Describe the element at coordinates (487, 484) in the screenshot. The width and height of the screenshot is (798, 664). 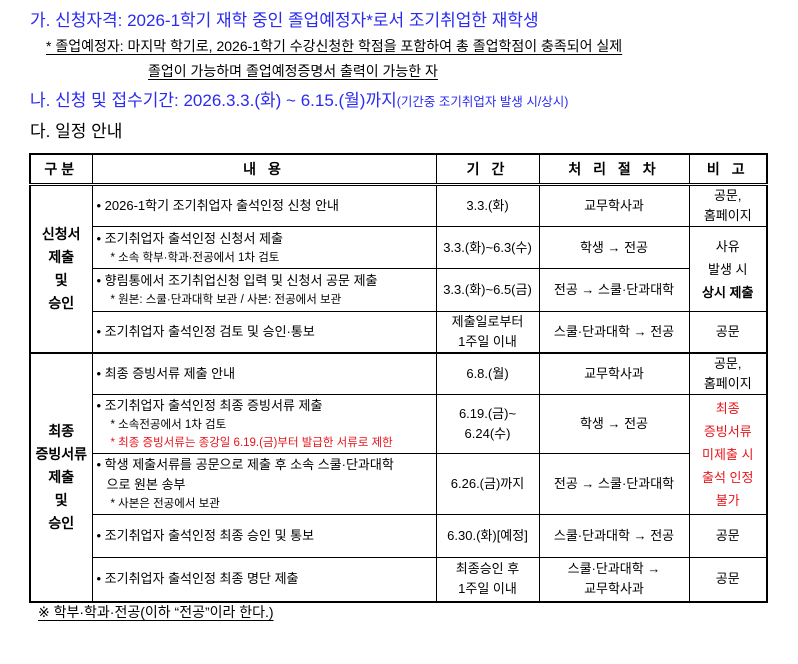
I see `period-cell: 6.26.(금)까지` at that location.